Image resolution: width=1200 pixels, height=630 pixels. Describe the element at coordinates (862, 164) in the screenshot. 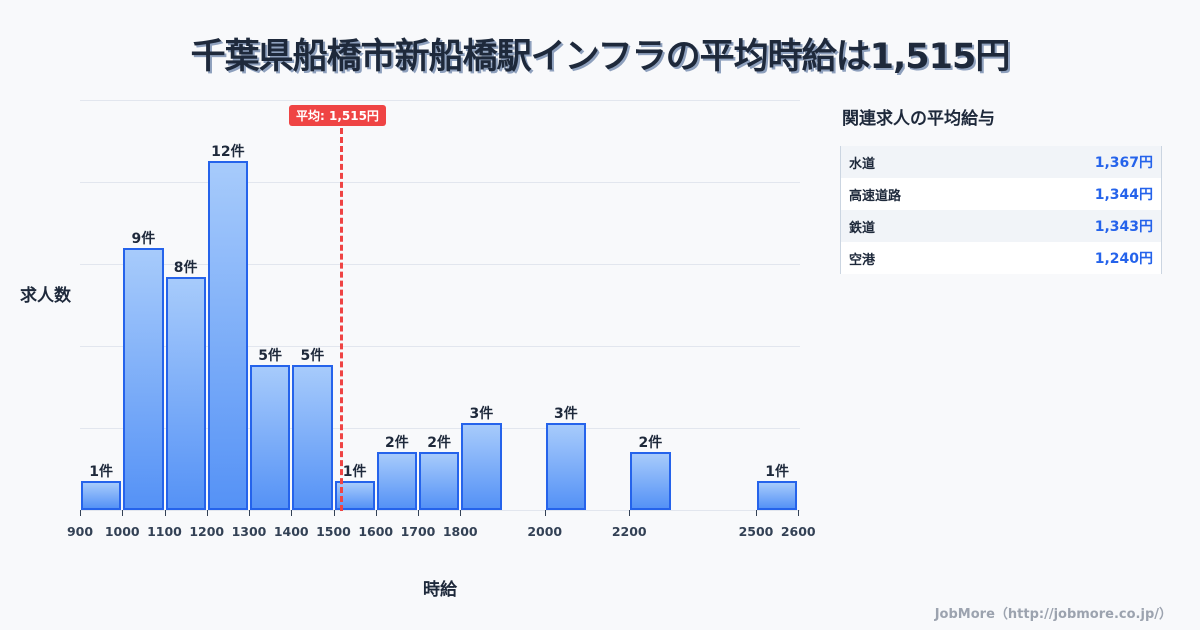

I see `related-name: 水道` at that location.